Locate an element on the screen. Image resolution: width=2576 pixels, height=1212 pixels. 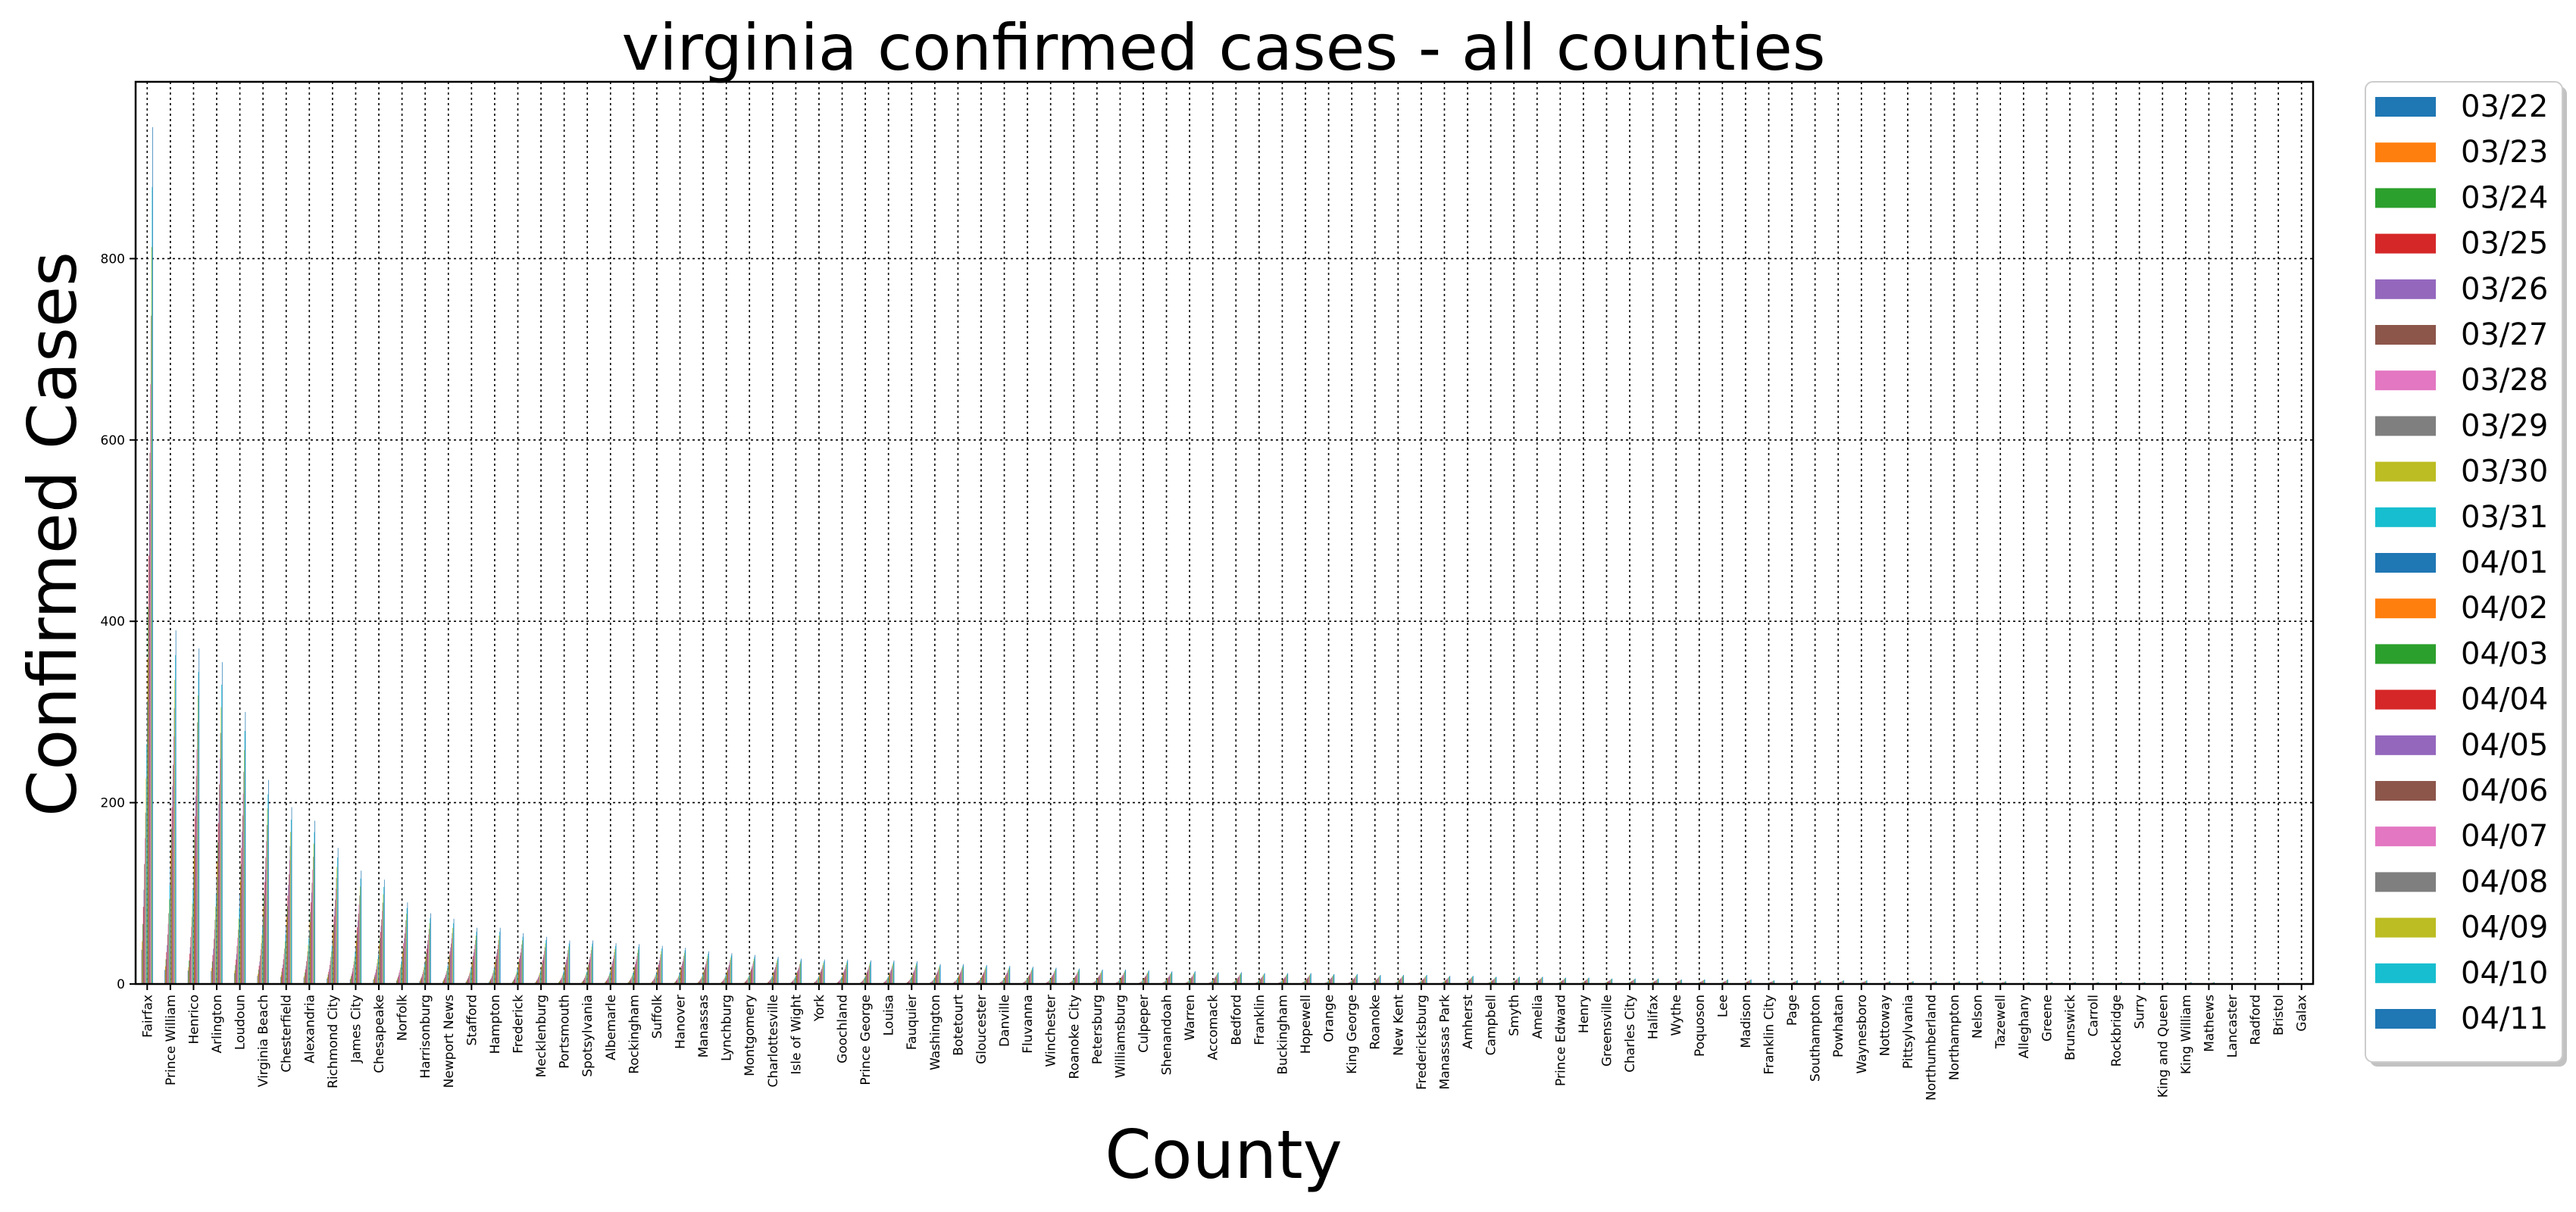
legend-label: 03/26 is located at coordinates (2504, 289).